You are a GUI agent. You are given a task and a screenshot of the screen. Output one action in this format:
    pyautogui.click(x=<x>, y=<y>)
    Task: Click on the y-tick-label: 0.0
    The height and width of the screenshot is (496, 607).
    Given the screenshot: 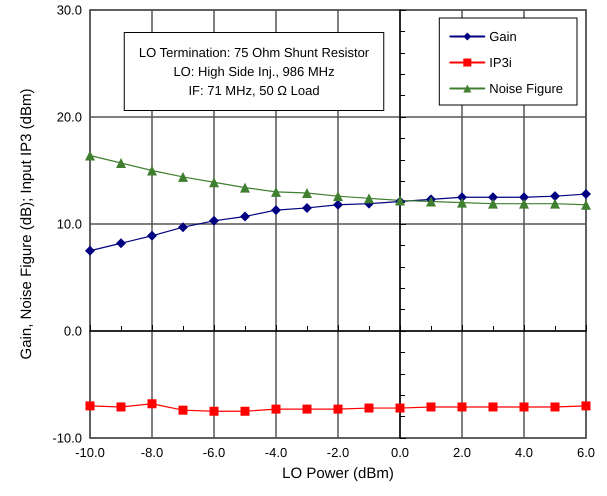 What is the action you would take?
    pyautogui.click(x=73, y=331)
    